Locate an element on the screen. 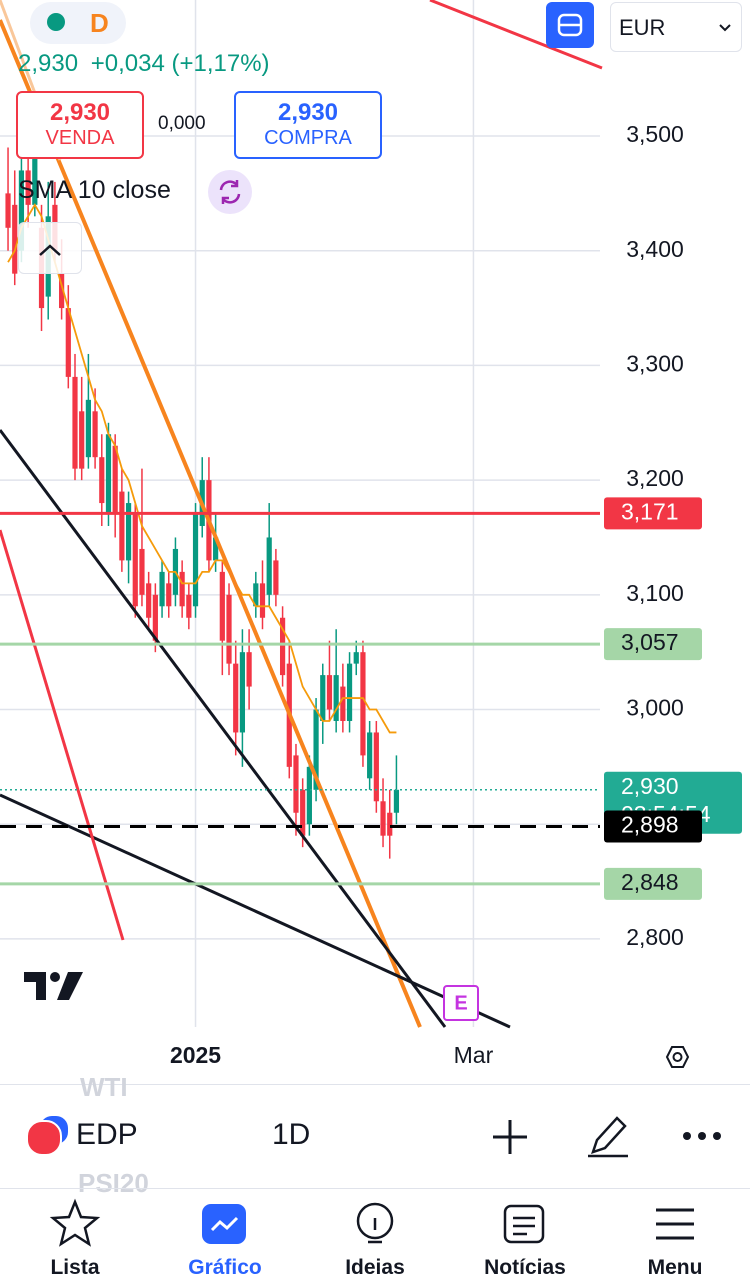 The width and height of the screenshot is (750, 1286). status-pill is located at coordinates (78, 23).